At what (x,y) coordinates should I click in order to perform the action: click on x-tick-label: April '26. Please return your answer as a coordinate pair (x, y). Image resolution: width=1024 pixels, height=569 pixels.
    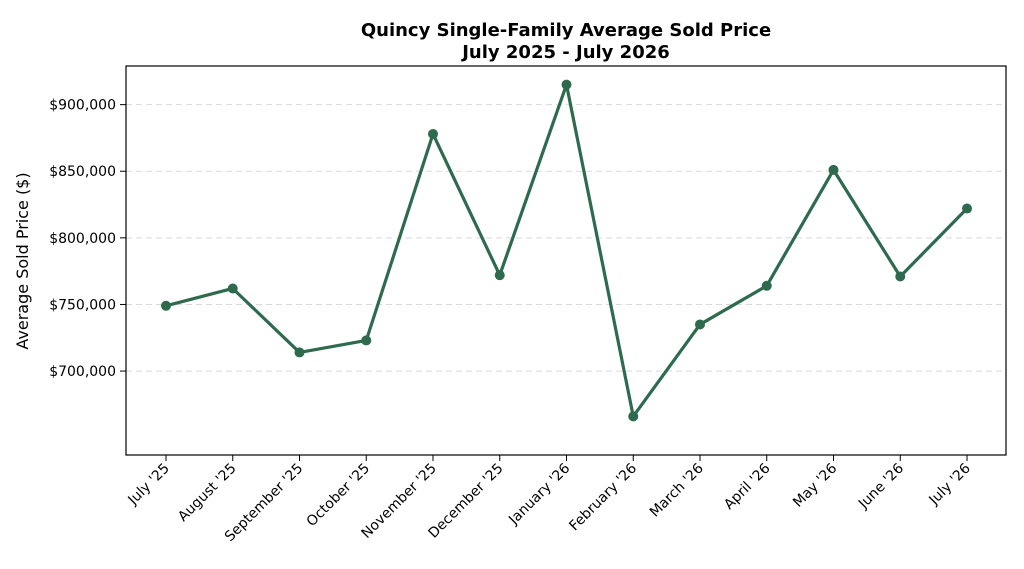
    Looking at the image, I should click on (747, 486).